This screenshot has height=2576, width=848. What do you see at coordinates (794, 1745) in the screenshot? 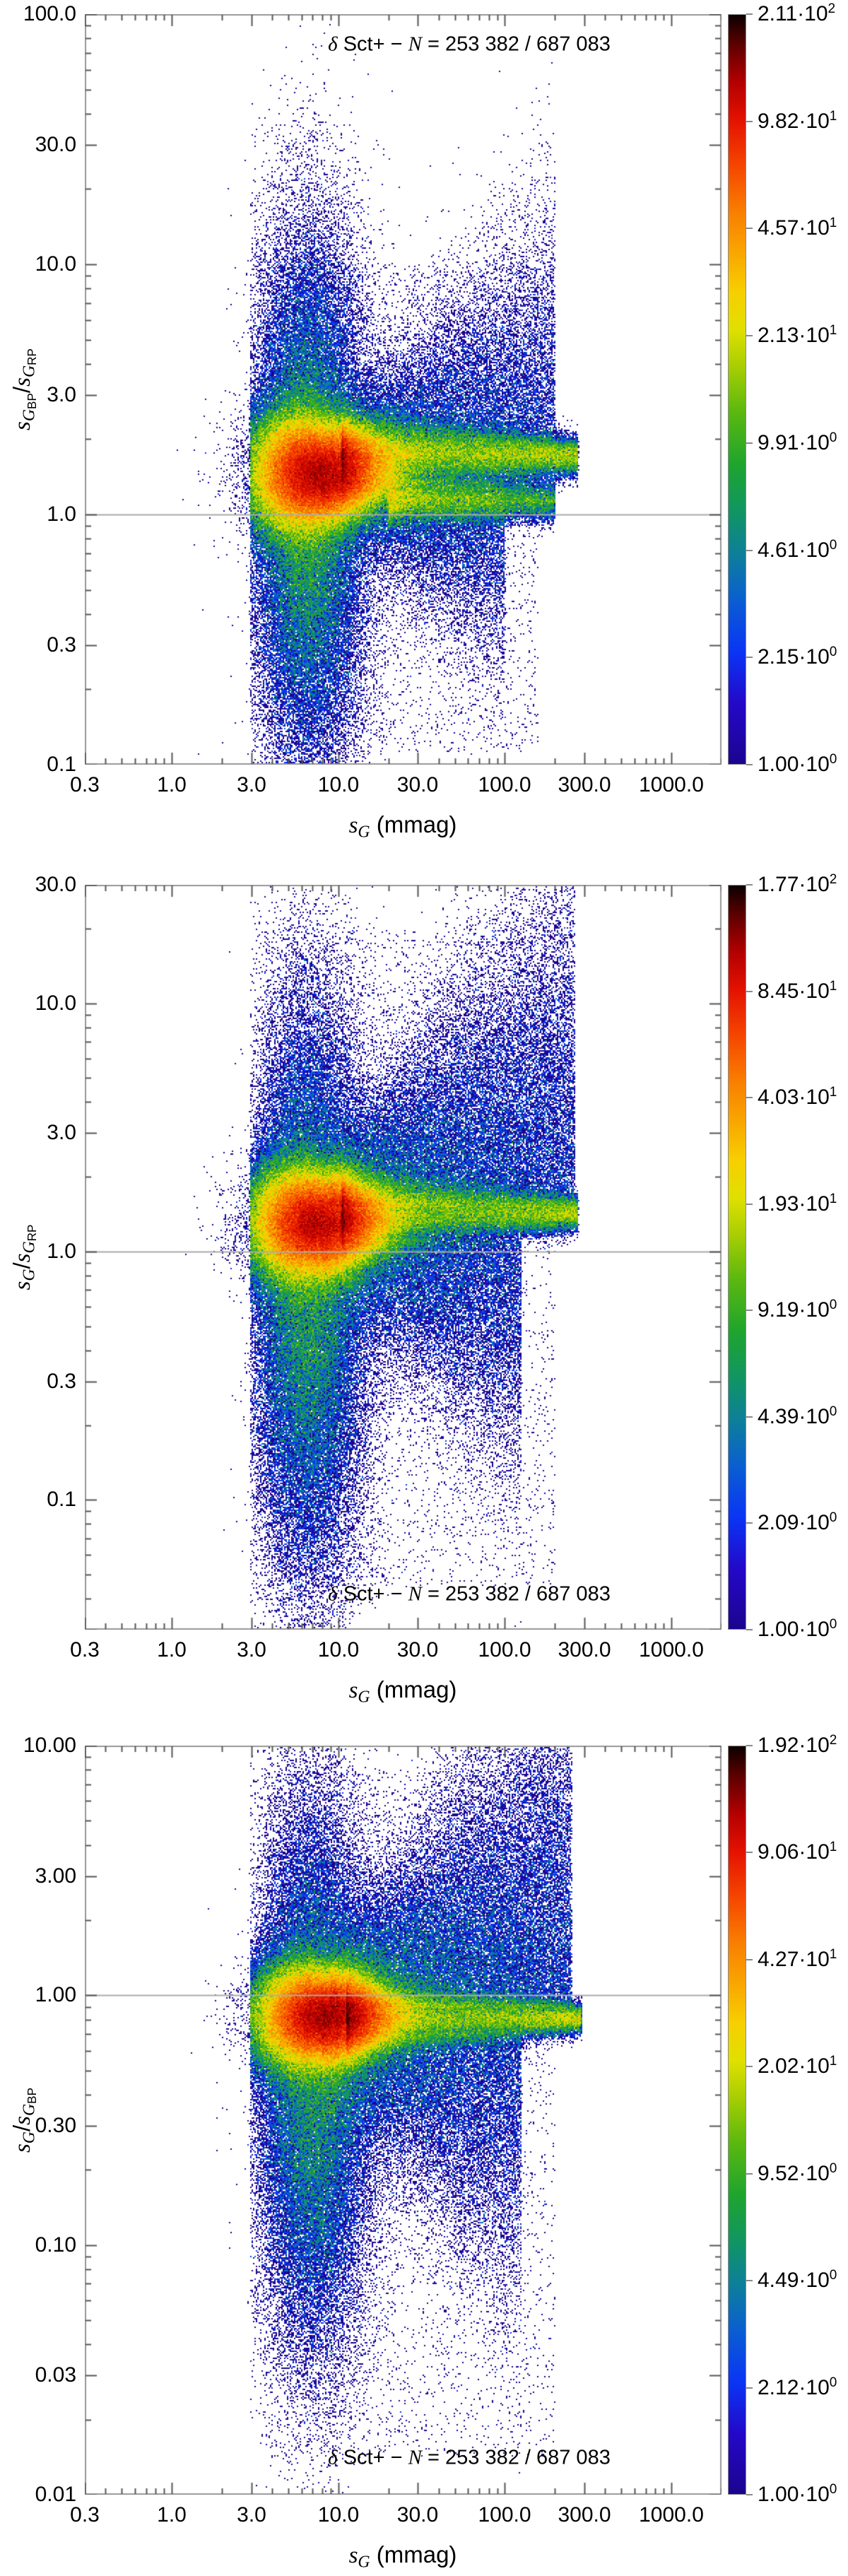
I see `colorbar-tick-base: 1.92·10` at bounding box center [794, 1745].